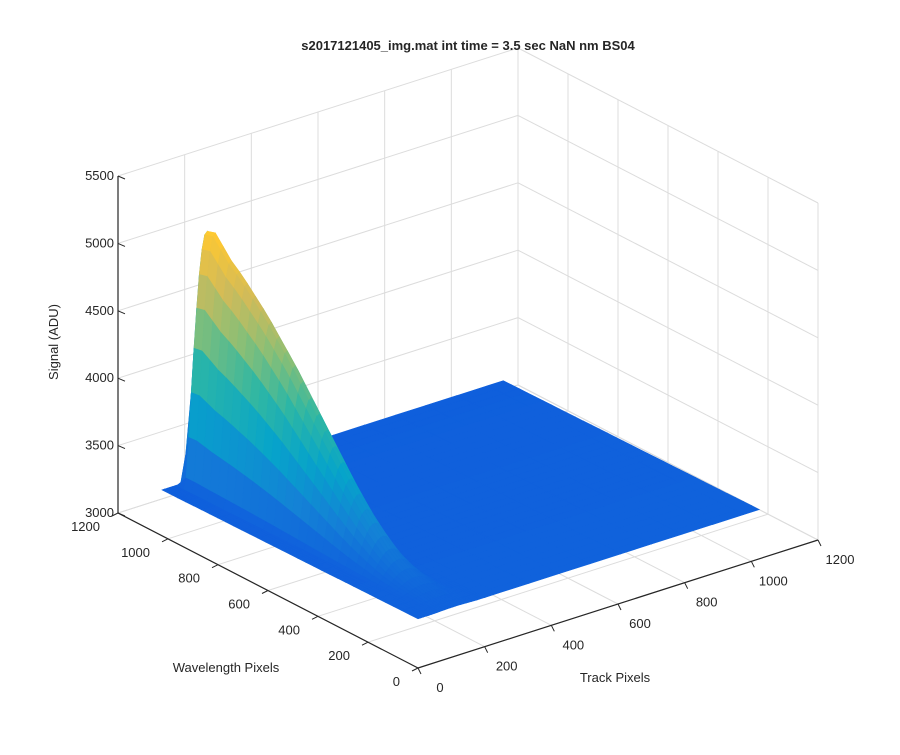 The image size is (900, 755). What do you see at coordinates (773, 580) in the screenshot?
I see `x-tick-label: 1000` at bounding box center [773, 580].